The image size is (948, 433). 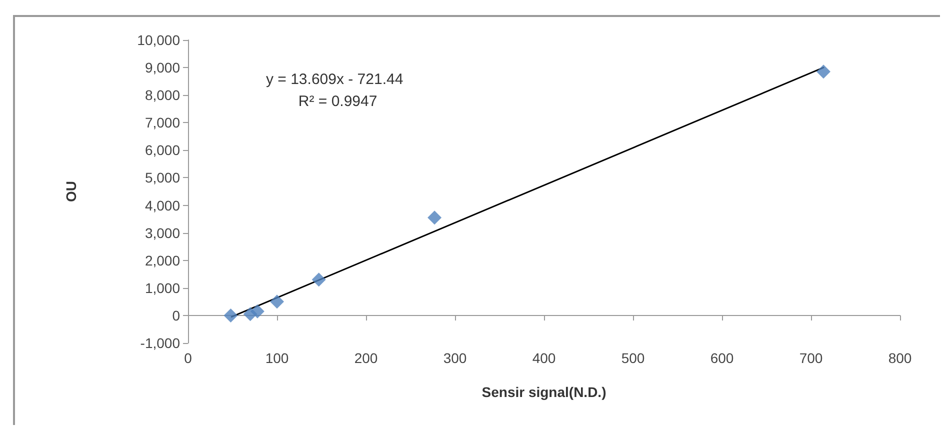 What do you see at coordinates (544, 392) in the screenshot?
I see `x-axis-title: Sensir signal(N.D.)` at bounding box center [544, 392].